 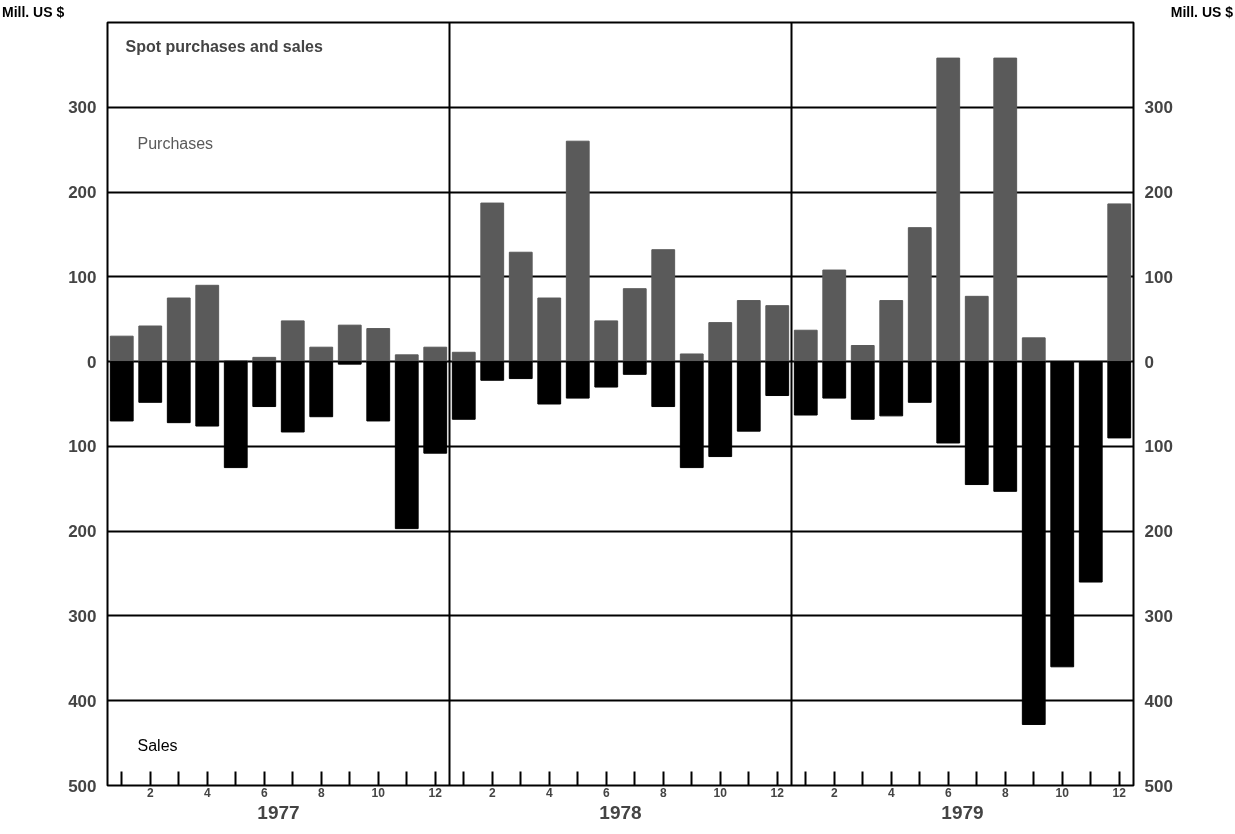 I want to click on y2-tick-label: 500, so click(x=1158, y=786).